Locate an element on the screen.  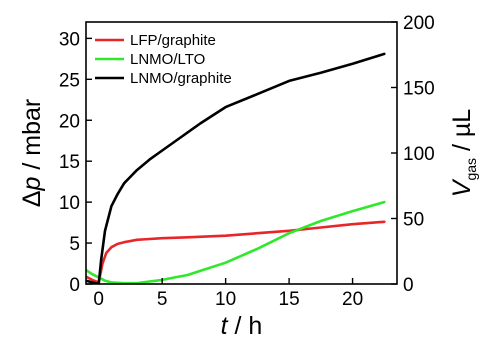
y-left-tick-label: 0 is located at coordinates (74, 285).